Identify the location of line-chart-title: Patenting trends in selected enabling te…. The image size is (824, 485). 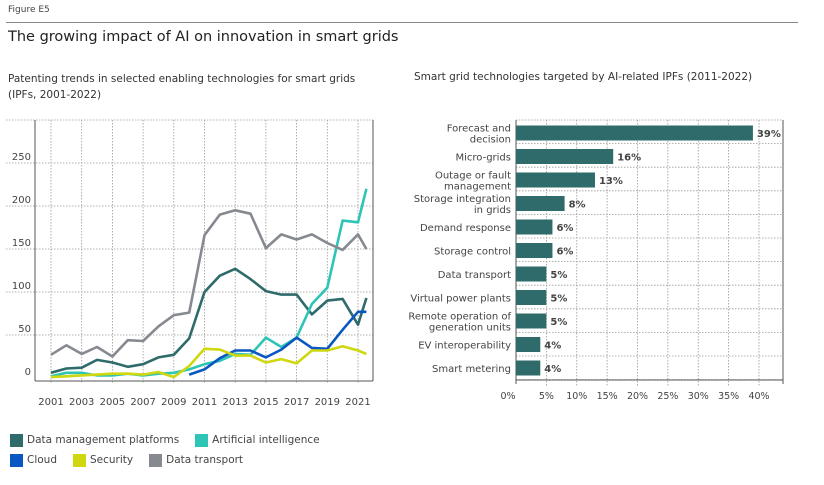
(181, 87).